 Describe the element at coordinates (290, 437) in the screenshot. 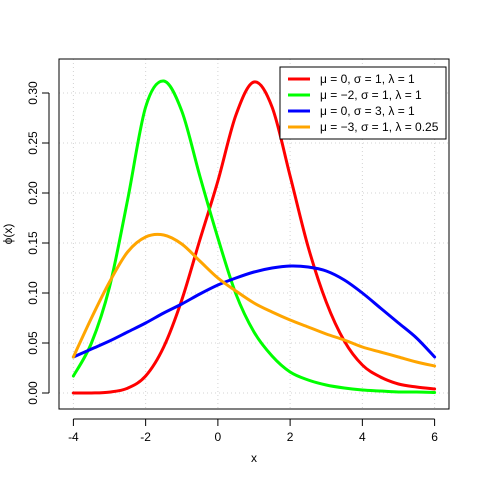

I see `x-tick-label: 2` at that location.